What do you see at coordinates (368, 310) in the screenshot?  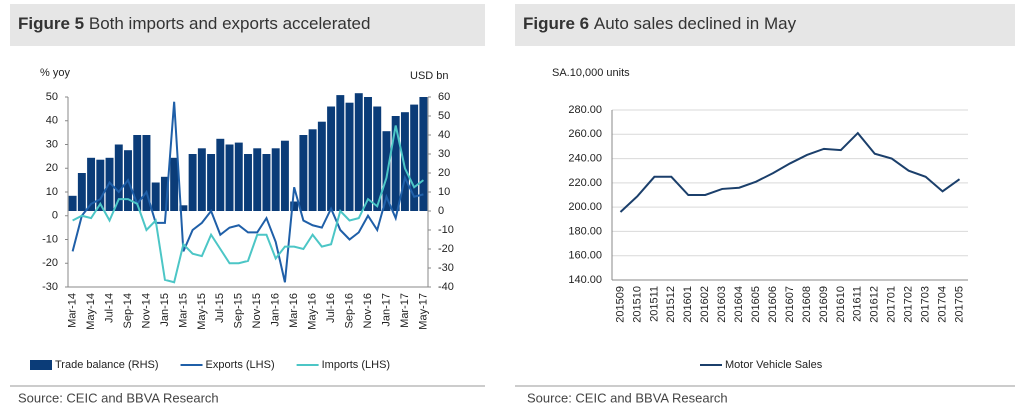 I see `x-tick-label: Nov-16` at bounding box center [368, 310].